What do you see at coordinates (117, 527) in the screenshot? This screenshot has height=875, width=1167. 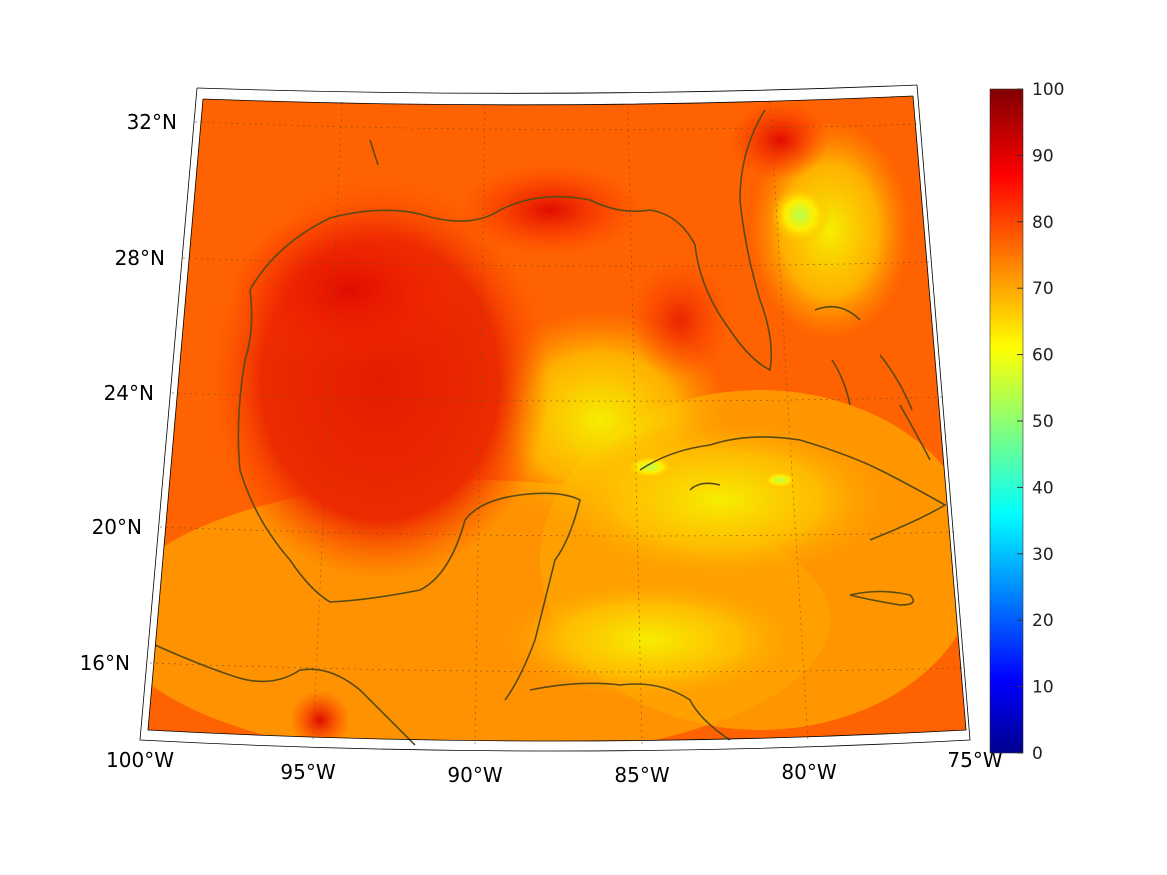 I see `lat-label: 20°N` at bounding box center [117, 527].